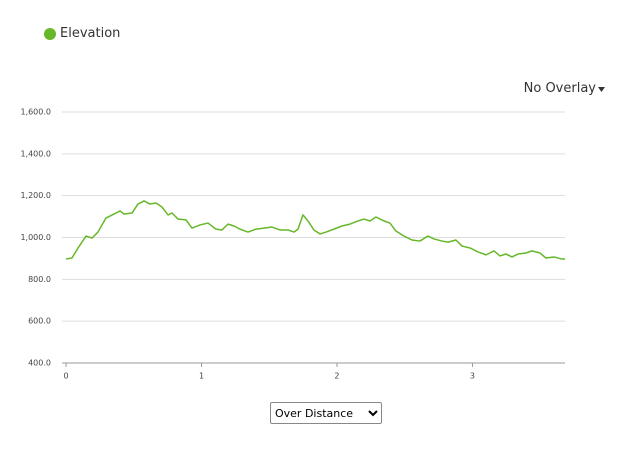 The width and height of the screenshot is (637, 451). What do you see at coordinates (39, 321) in the screenshot?
I see `y-tick-label: 600.0` at bounding box center [39, 321].